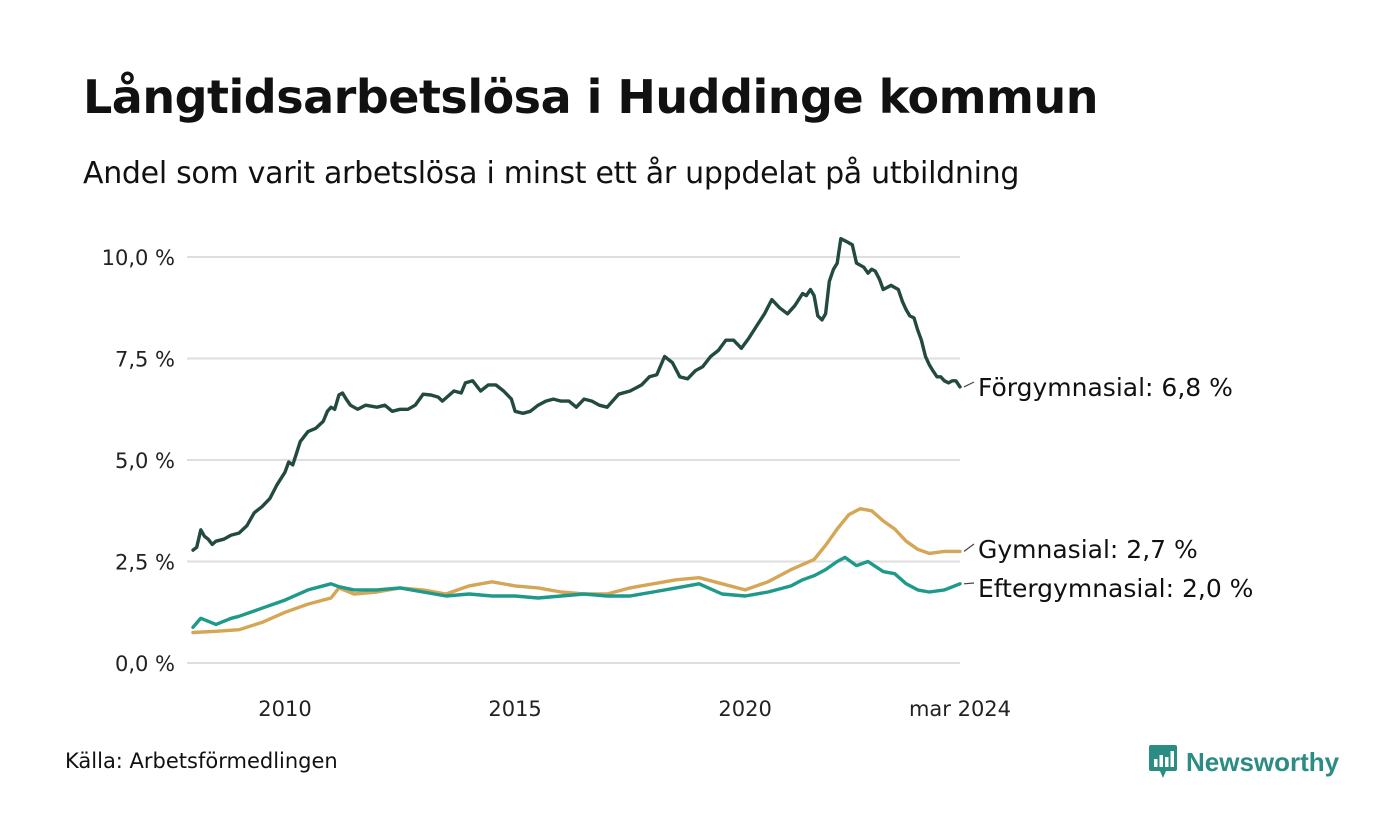 This screenshot has width=1400, height=840. Describe the element at coordinates (145, 360) in the screenshot. I see `y-tick-label: 7,5 %` at that location.